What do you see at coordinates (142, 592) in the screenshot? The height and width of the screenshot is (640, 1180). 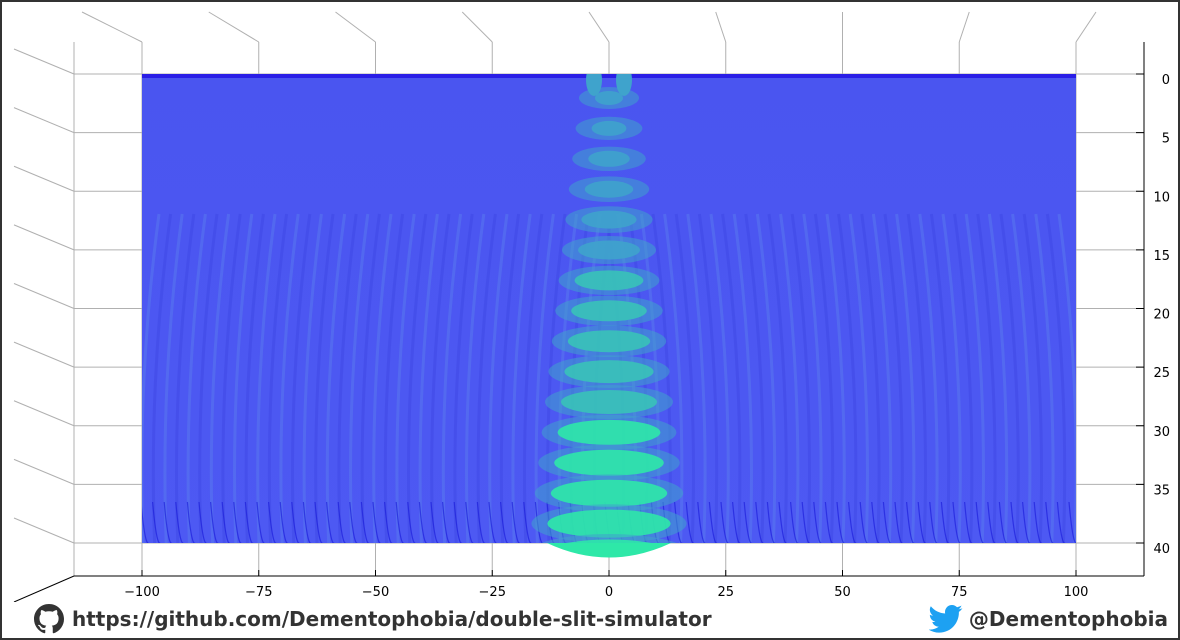 I see `x-tick-label: −100` at bounding box center [142, 592].